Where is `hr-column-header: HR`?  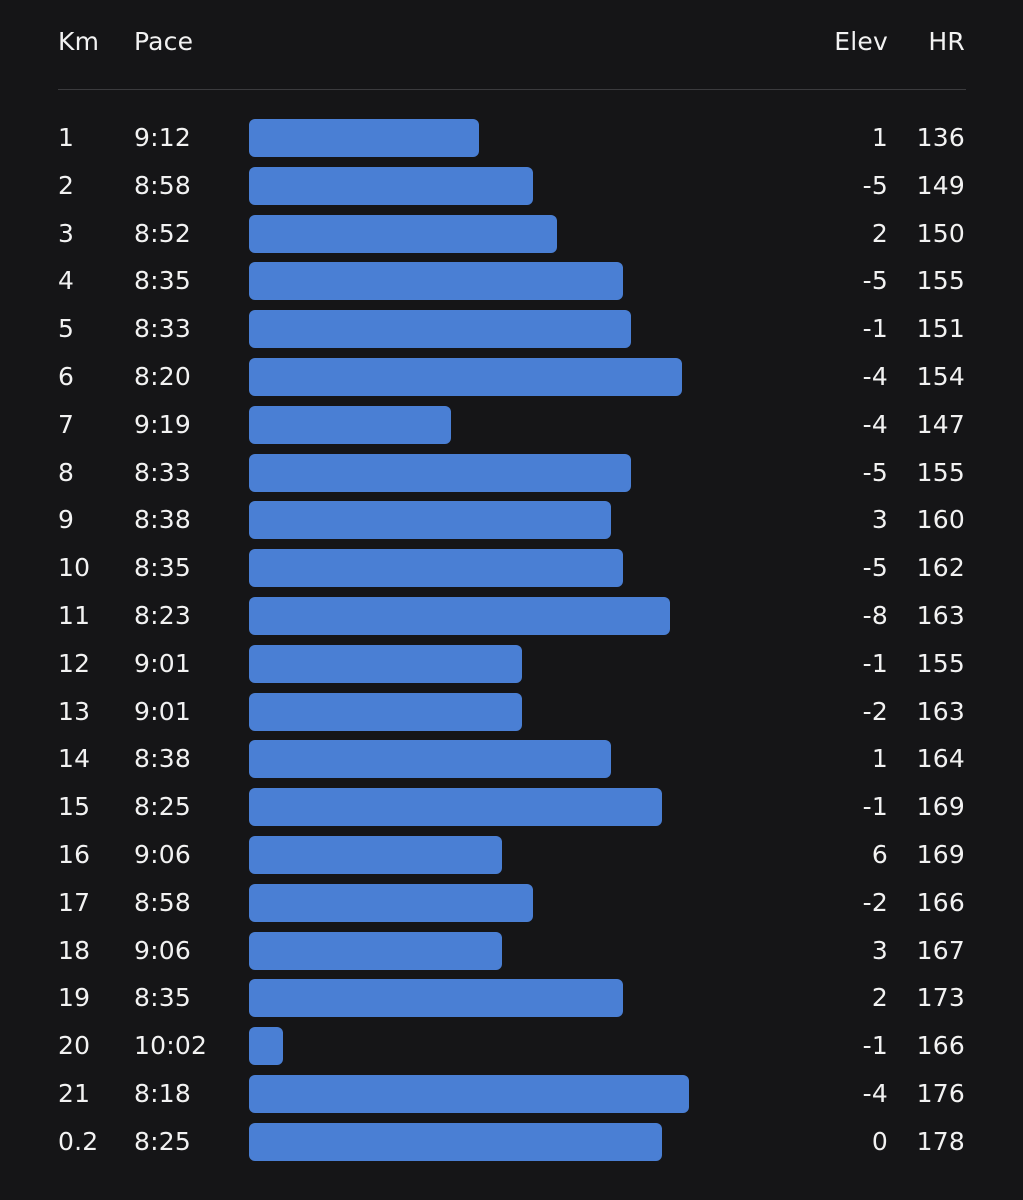 hr-column-header: HR is located at coordinates (946, 41).